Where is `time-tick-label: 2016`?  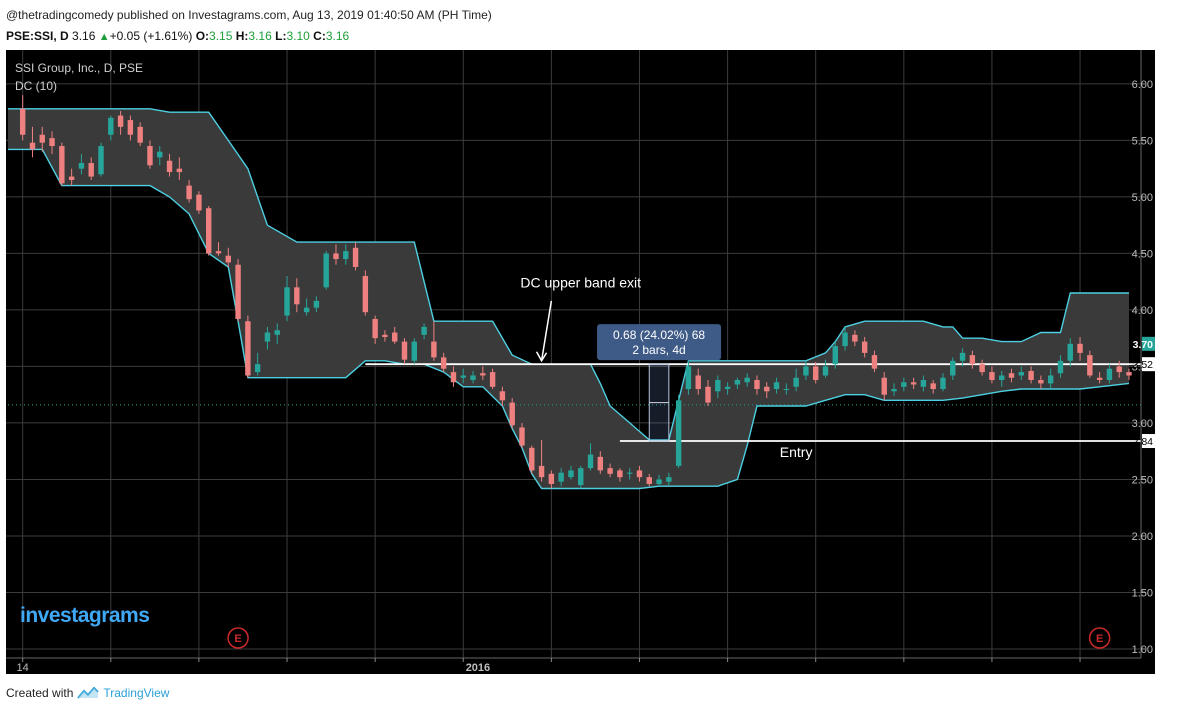
time-tick-label: 2016 is located at coordinates (478, 668).